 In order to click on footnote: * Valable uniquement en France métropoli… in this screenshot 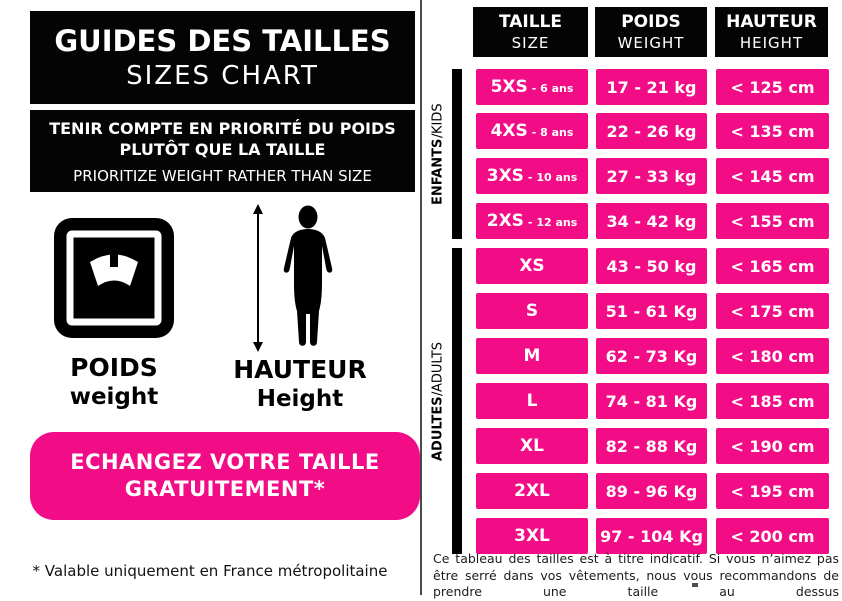, I will do `click(210, 571)`.